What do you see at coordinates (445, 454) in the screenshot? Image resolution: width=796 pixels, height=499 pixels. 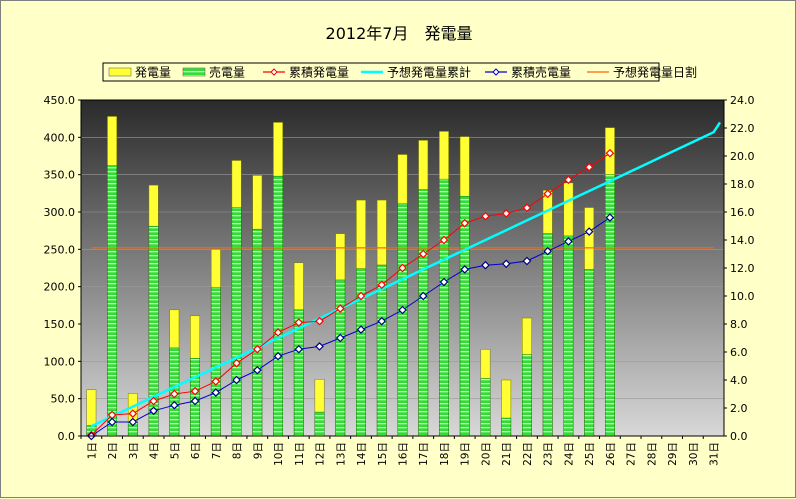 I see `x-tick-label: 18日` at bounding box center [445, 454].